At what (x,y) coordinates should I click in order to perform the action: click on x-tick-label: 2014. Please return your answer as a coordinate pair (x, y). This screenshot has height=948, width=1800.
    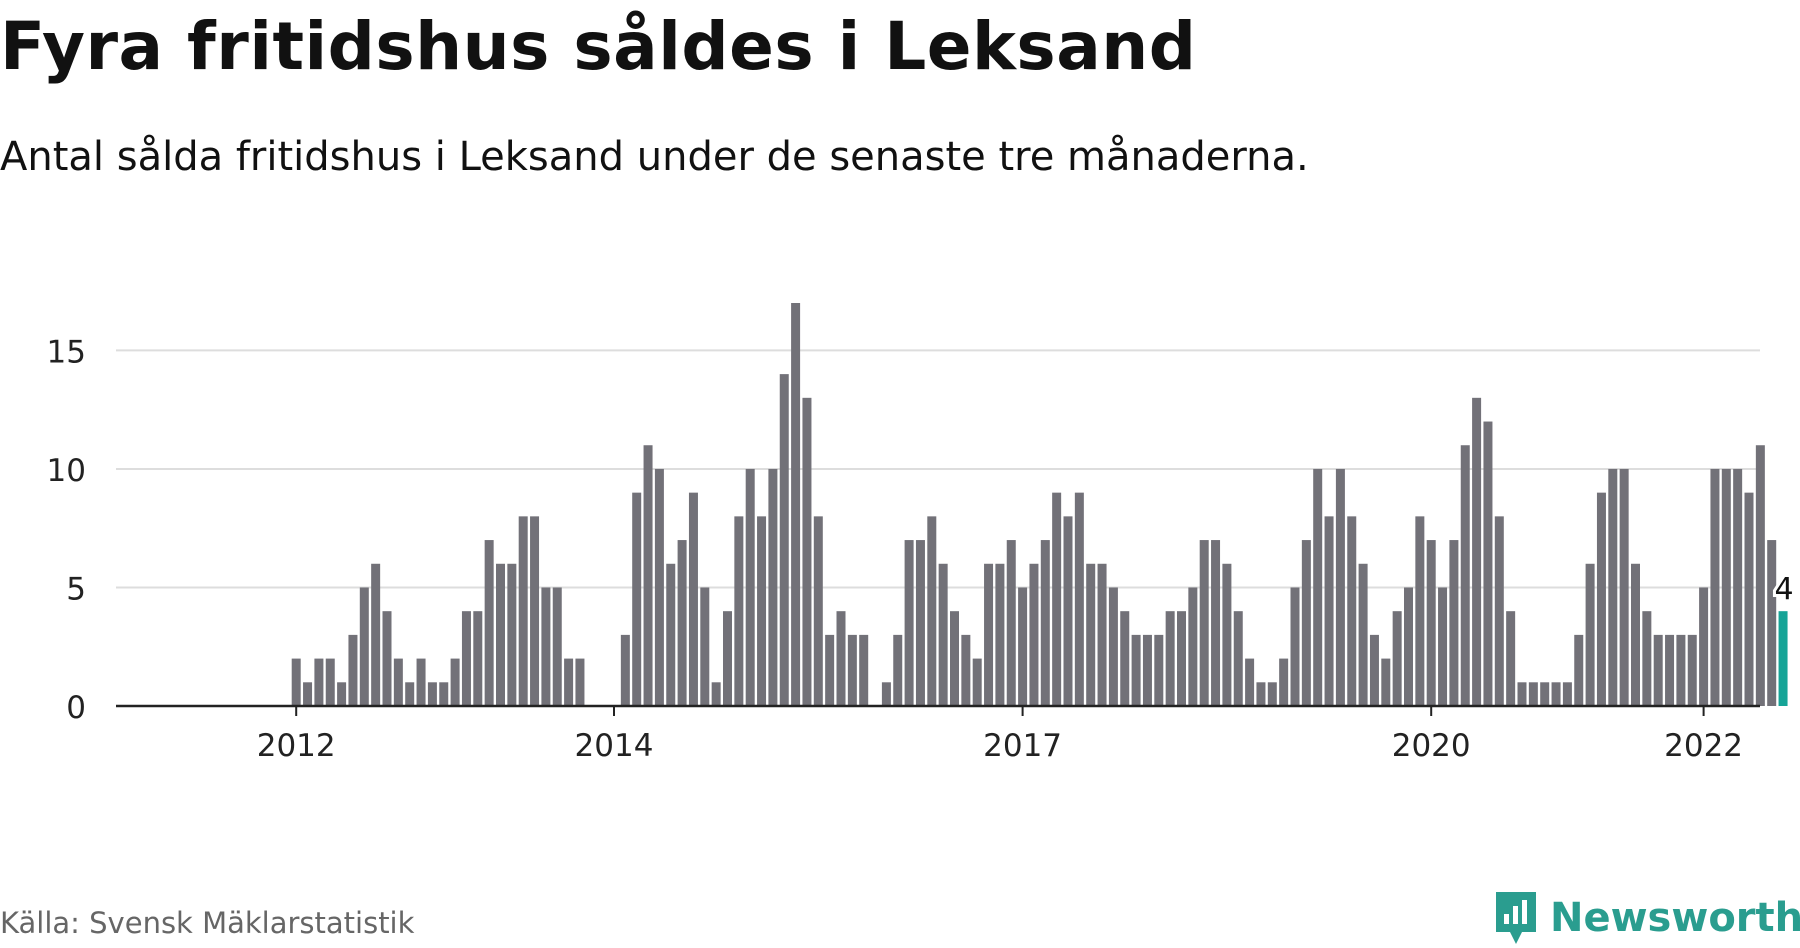
    Looking at the image, I should click on (614, 746).